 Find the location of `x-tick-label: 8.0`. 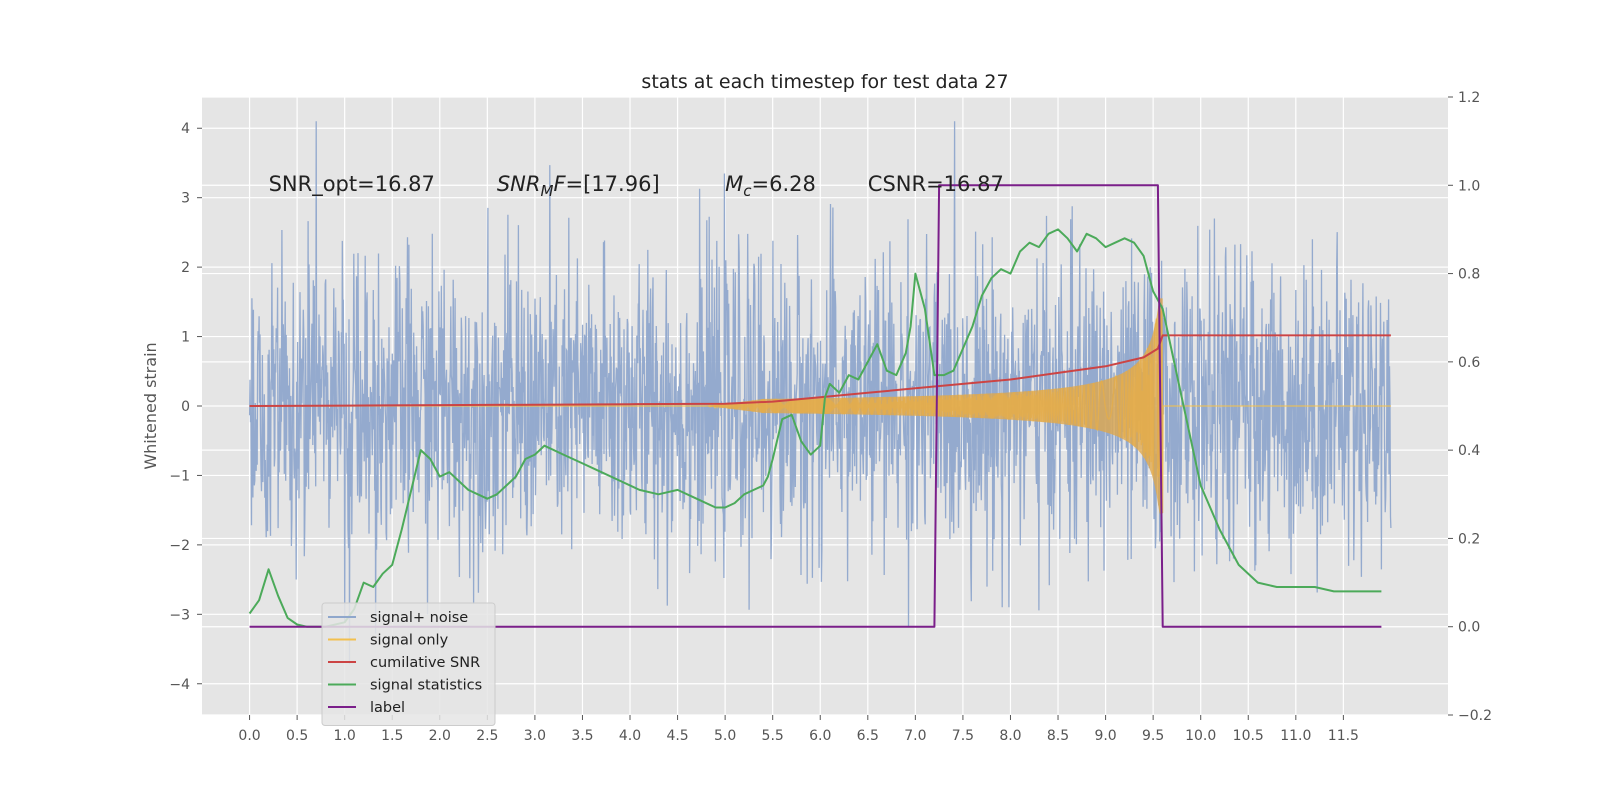

x-tick-label: 8.0 is located at coordinates (1010, 736).